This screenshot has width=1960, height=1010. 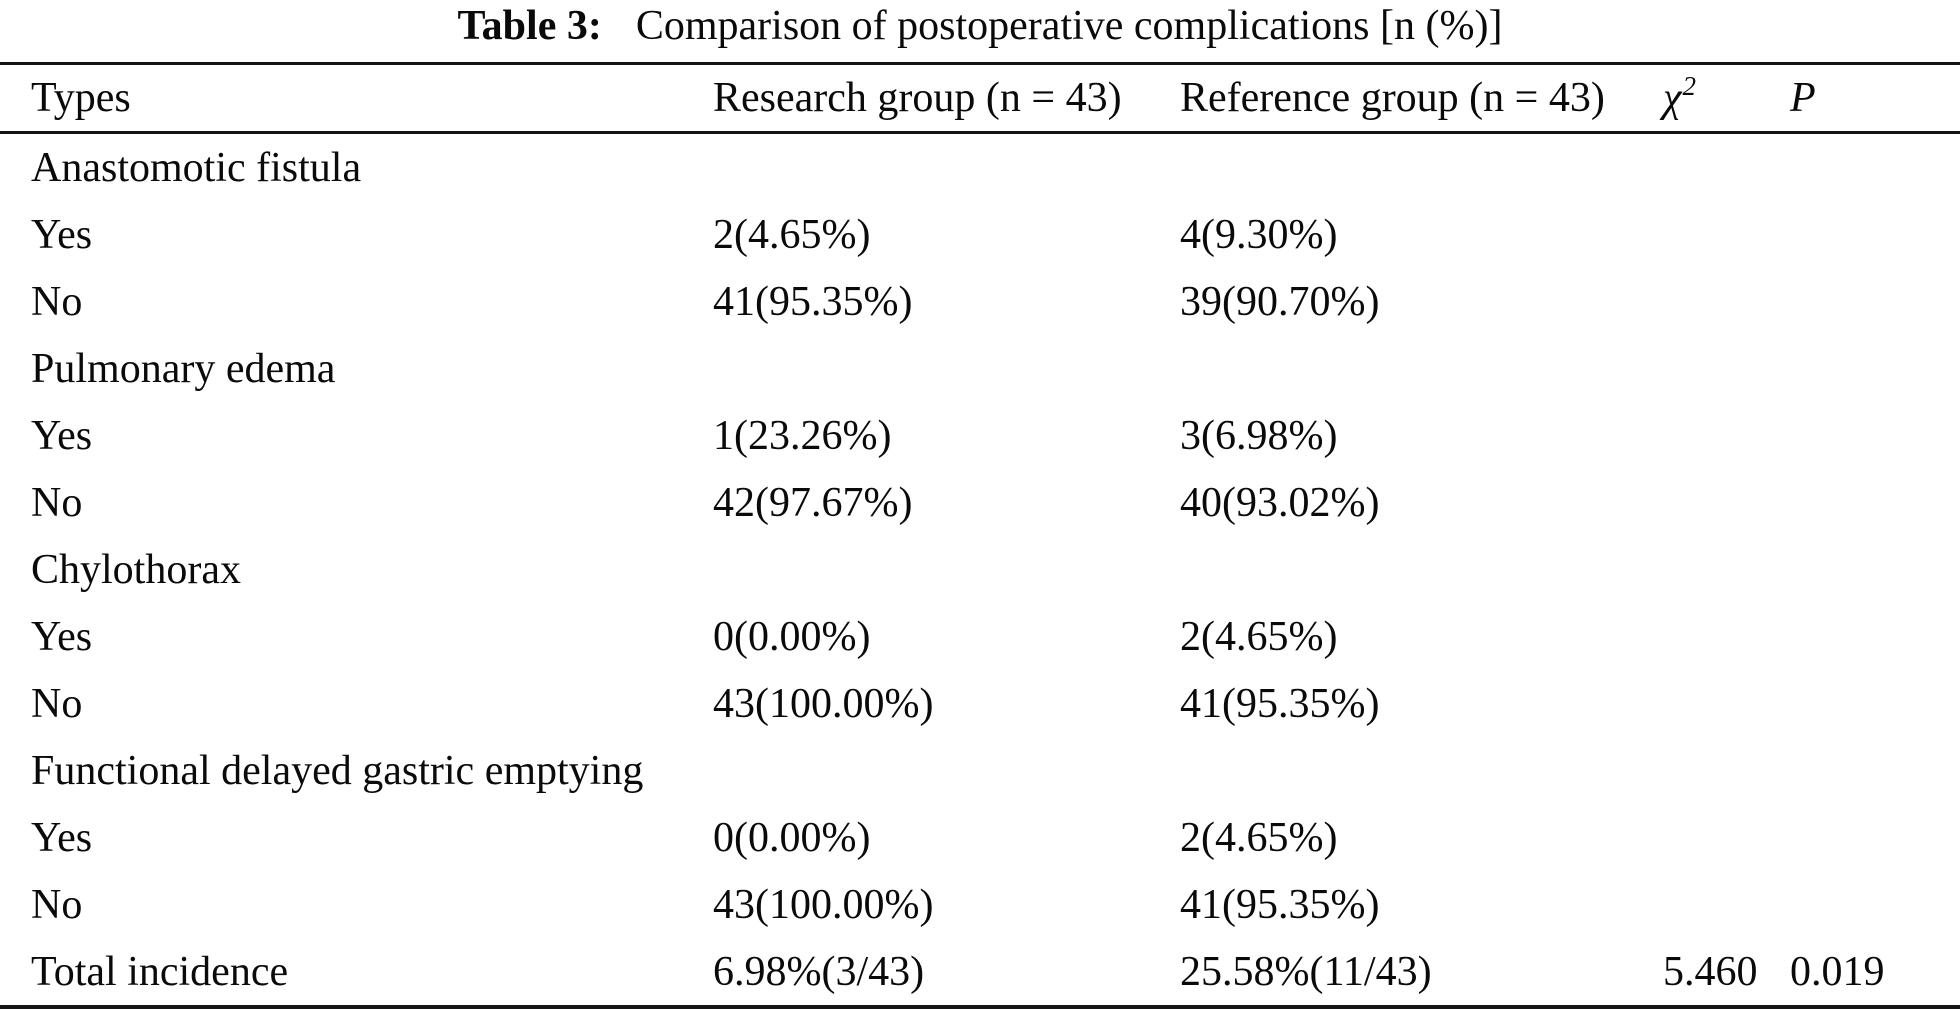 I want to click on row-chylothorax-yes: Yes 0(0.00%) 2(4.65%), so click(x=980, y=636).